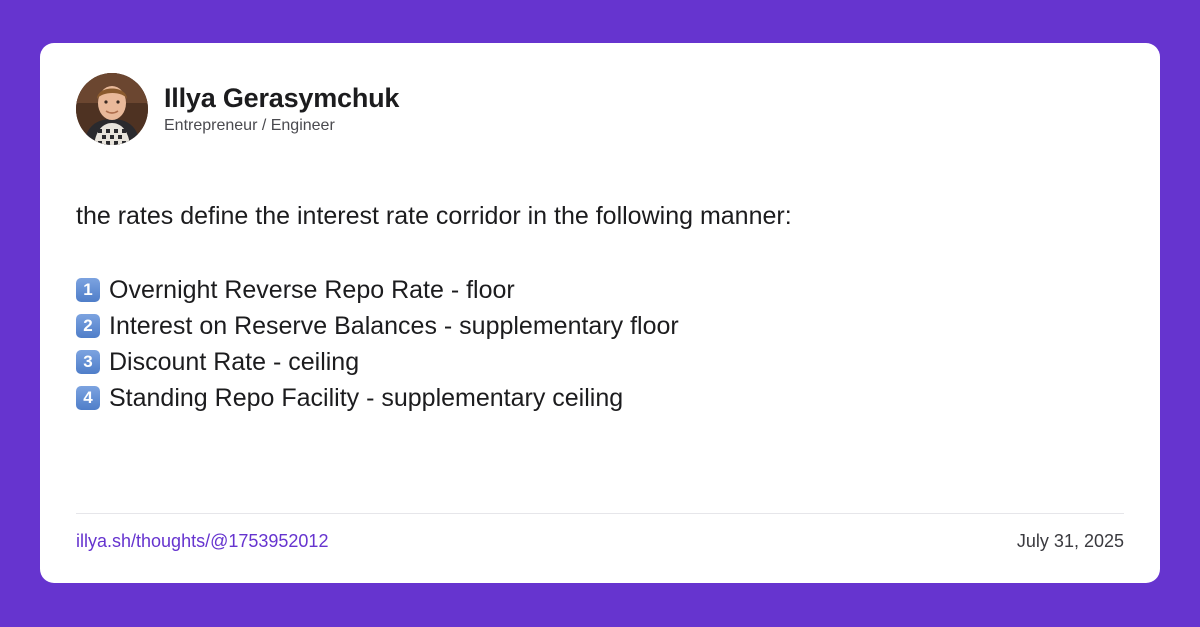  Describe the element at coordinates (88, 398) in the screenshot. I see `keycap-number-icon: 4` at that location.